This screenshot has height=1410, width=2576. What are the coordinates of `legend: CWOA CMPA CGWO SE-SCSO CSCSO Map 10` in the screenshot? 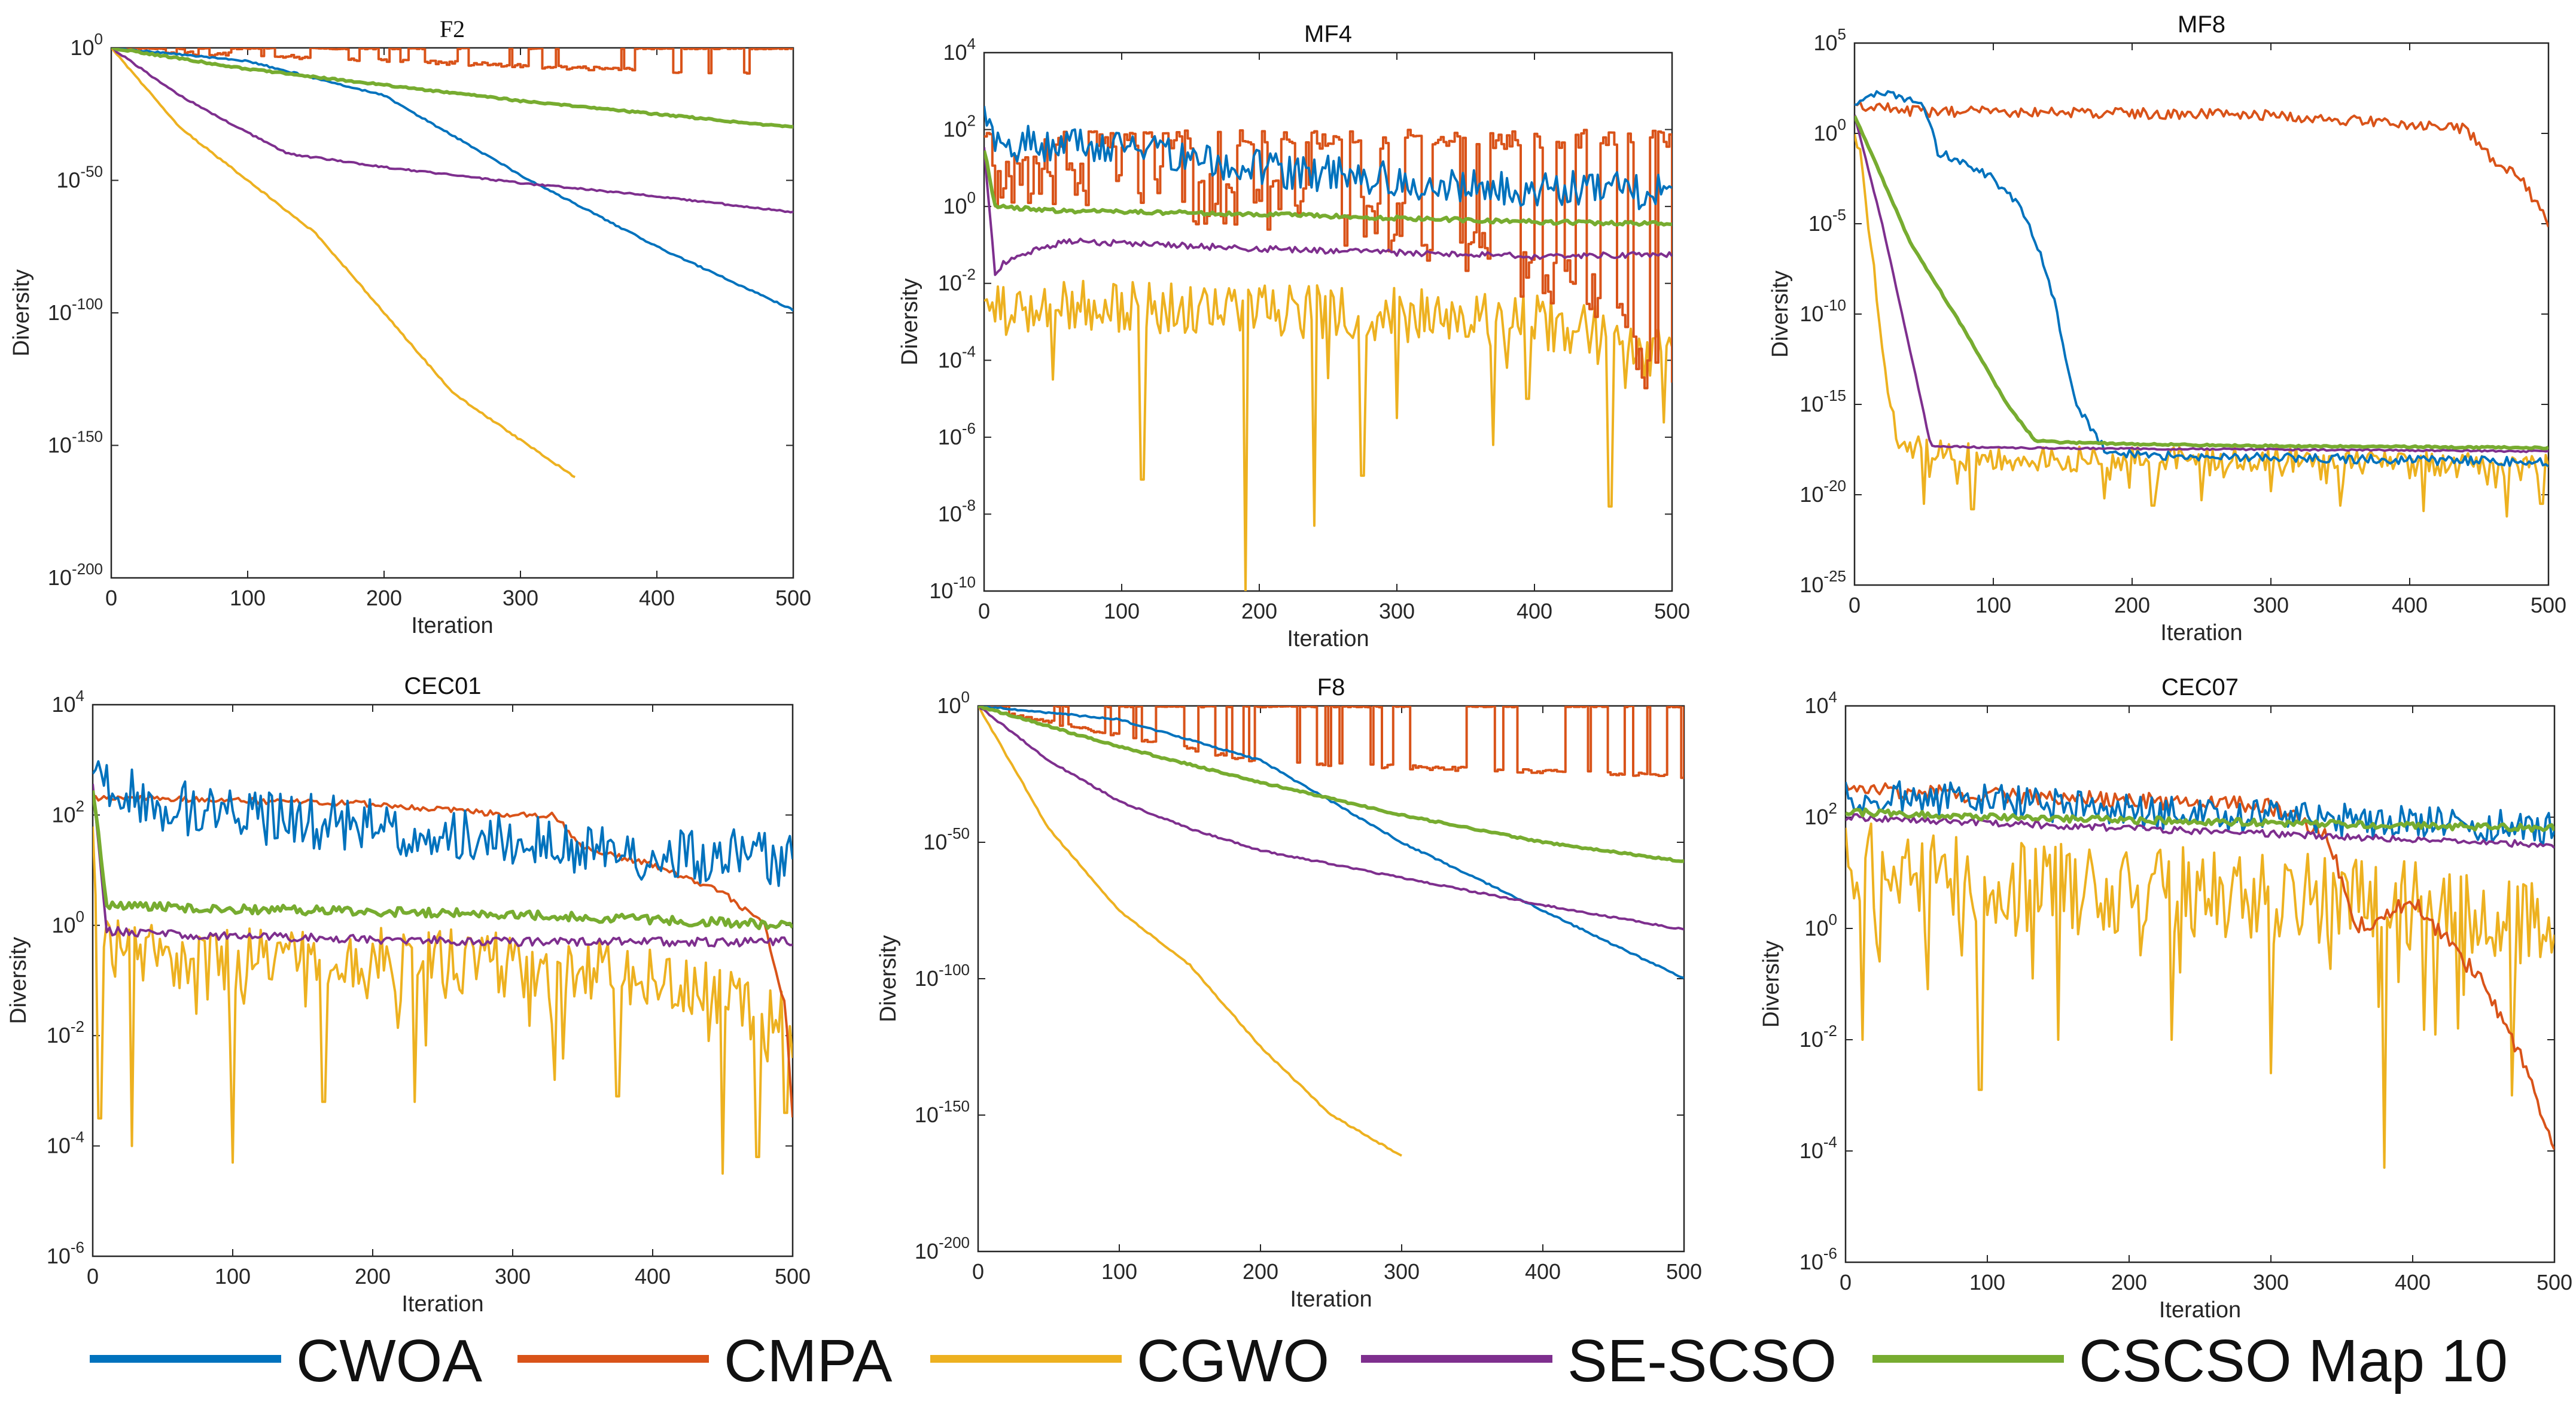 It's located at (1288, 1358).